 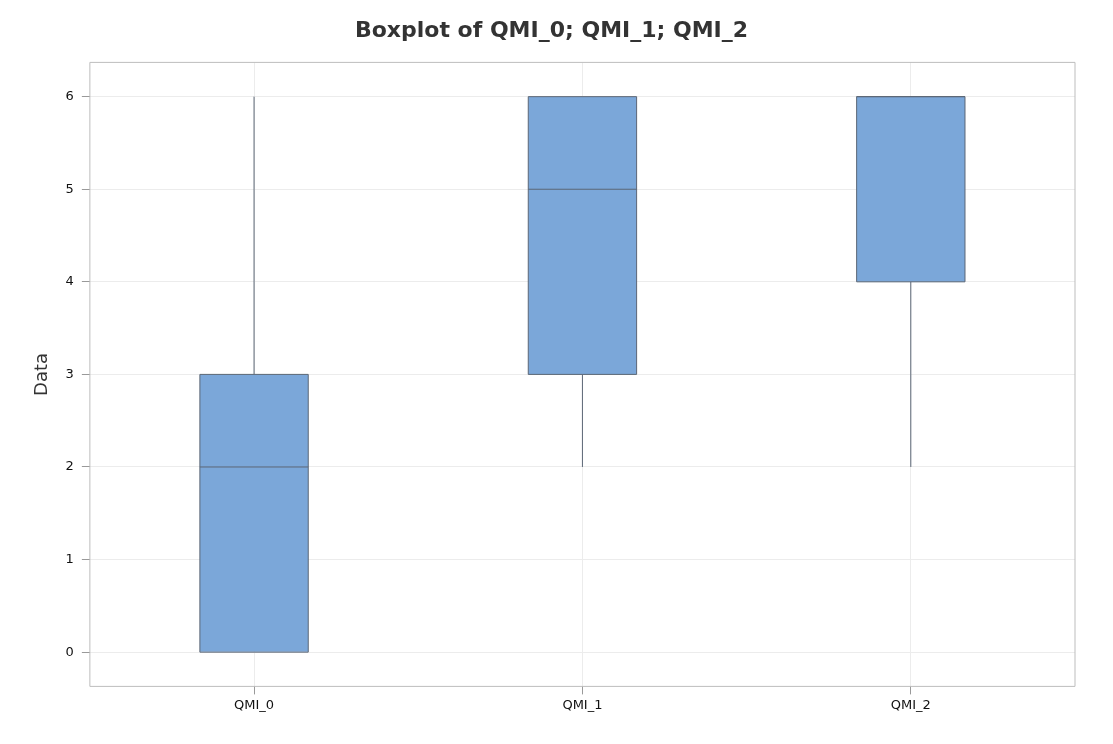 I want to click on x-tick-label: QMI_0, so click(x=254, y=704).